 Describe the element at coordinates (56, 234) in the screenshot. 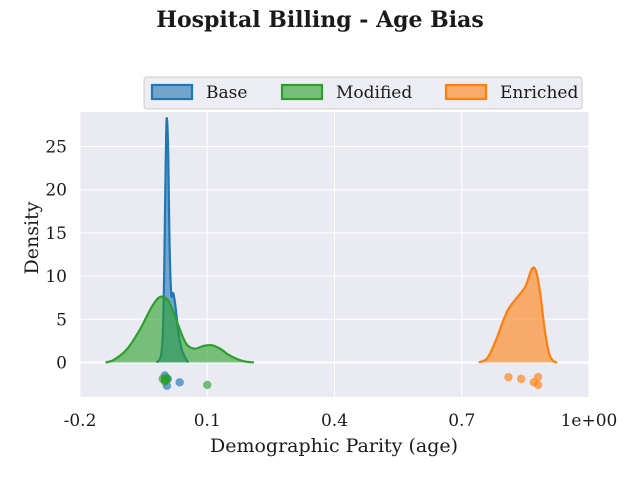

I see `y-tick-label: 15` at that location.